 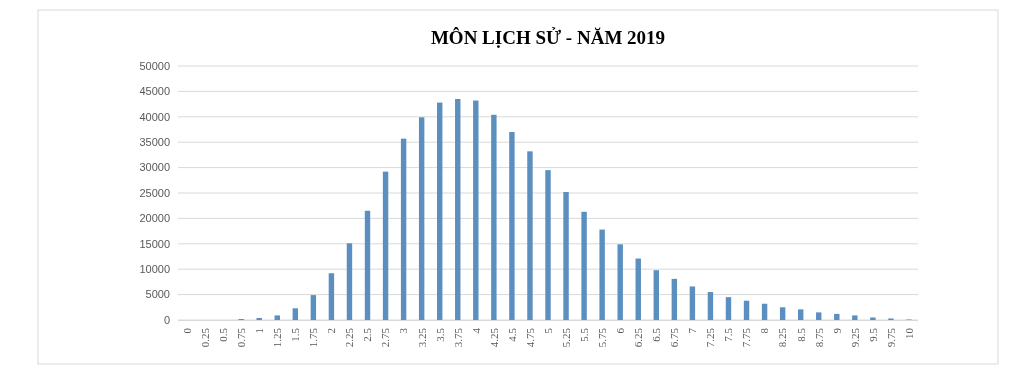 What do you see at coordinates (638, 337) in the screenshot?
I see `x-tick-label: 6.25` at bounding box center [638, 337].